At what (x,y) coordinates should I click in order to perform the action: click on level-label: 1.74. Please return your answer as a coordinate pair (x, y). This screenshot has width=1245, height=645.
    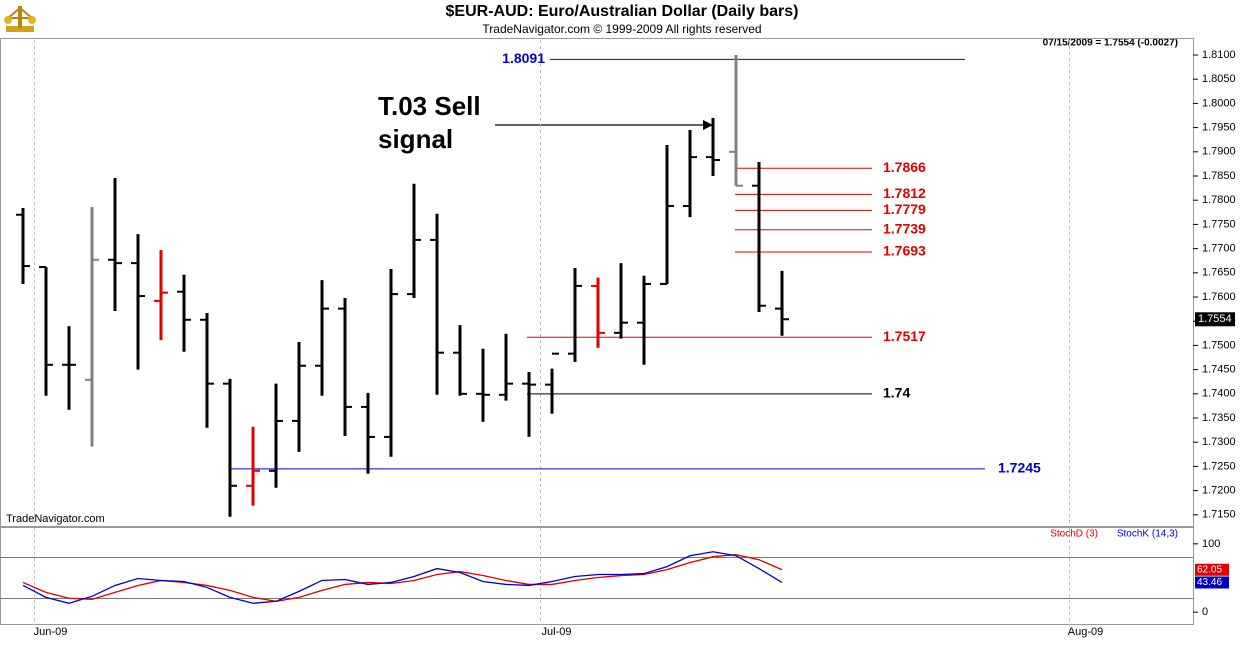
    Looking at the image, I should click on (896, 393).